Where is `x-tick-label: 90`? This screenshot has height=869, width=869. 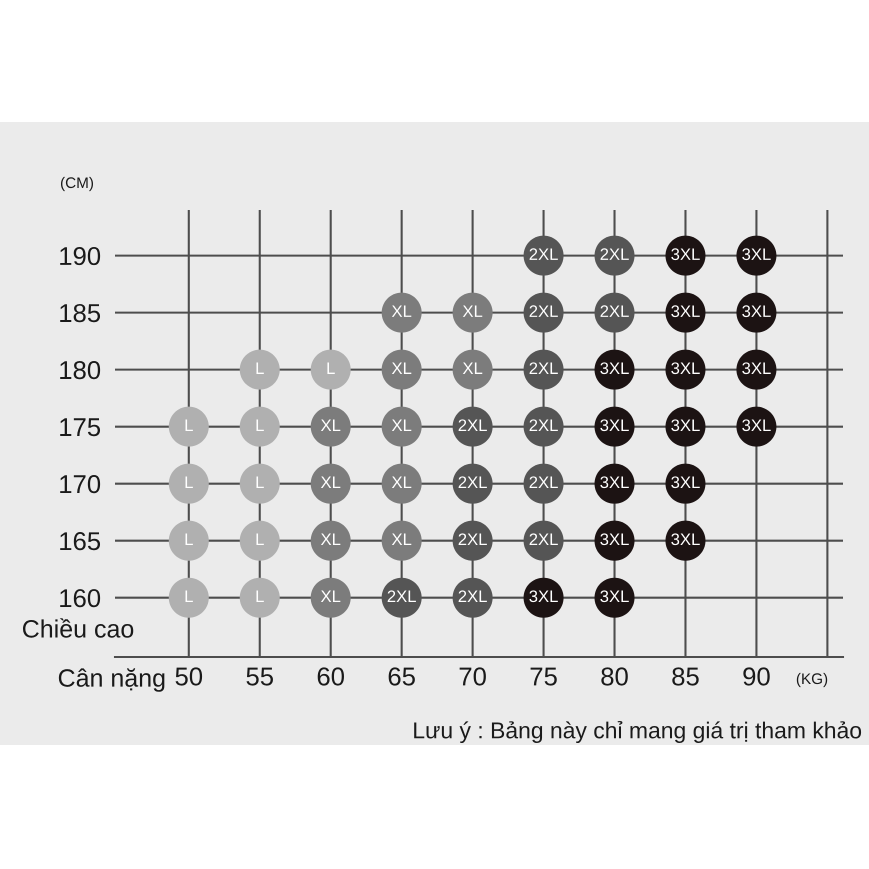 x-tick-label: 90 is located at coordinates (756, 676).